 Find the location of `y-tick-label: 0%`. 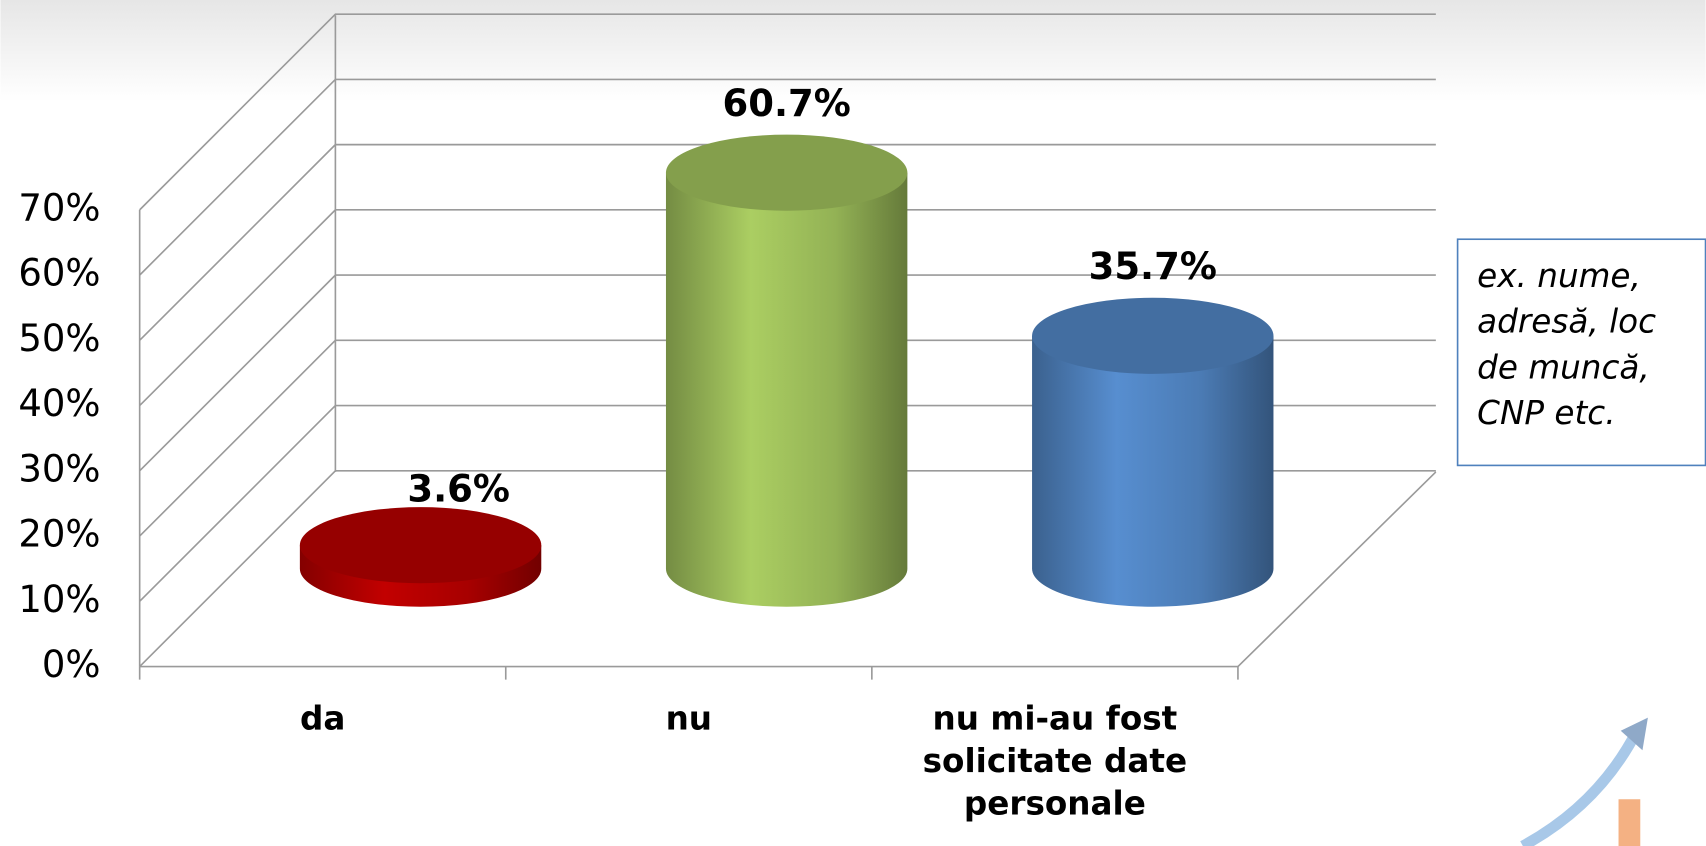

y-tick-label: 0% is located at coordinates (71, 664).